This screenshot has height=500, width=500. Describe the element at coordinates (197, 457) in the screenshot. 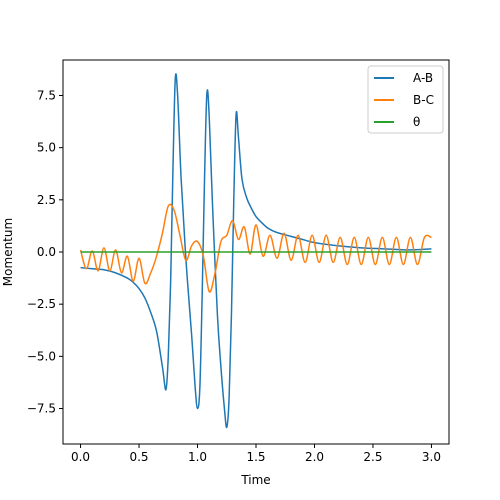

I see `x-tick-label: 1.0` at that location.